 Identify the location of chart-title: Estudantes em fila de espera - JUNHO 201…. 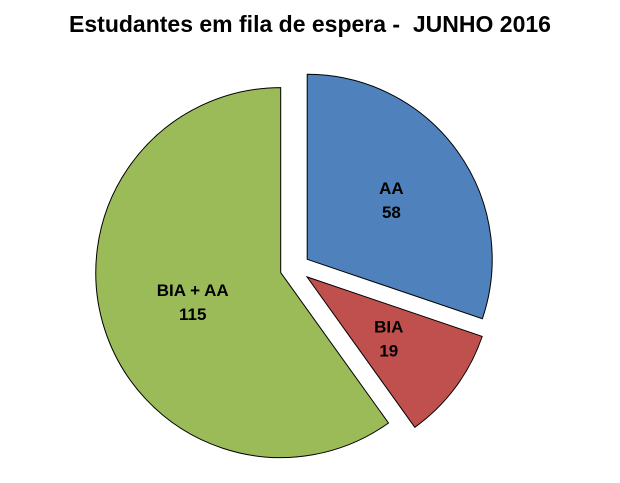
(310, 24).